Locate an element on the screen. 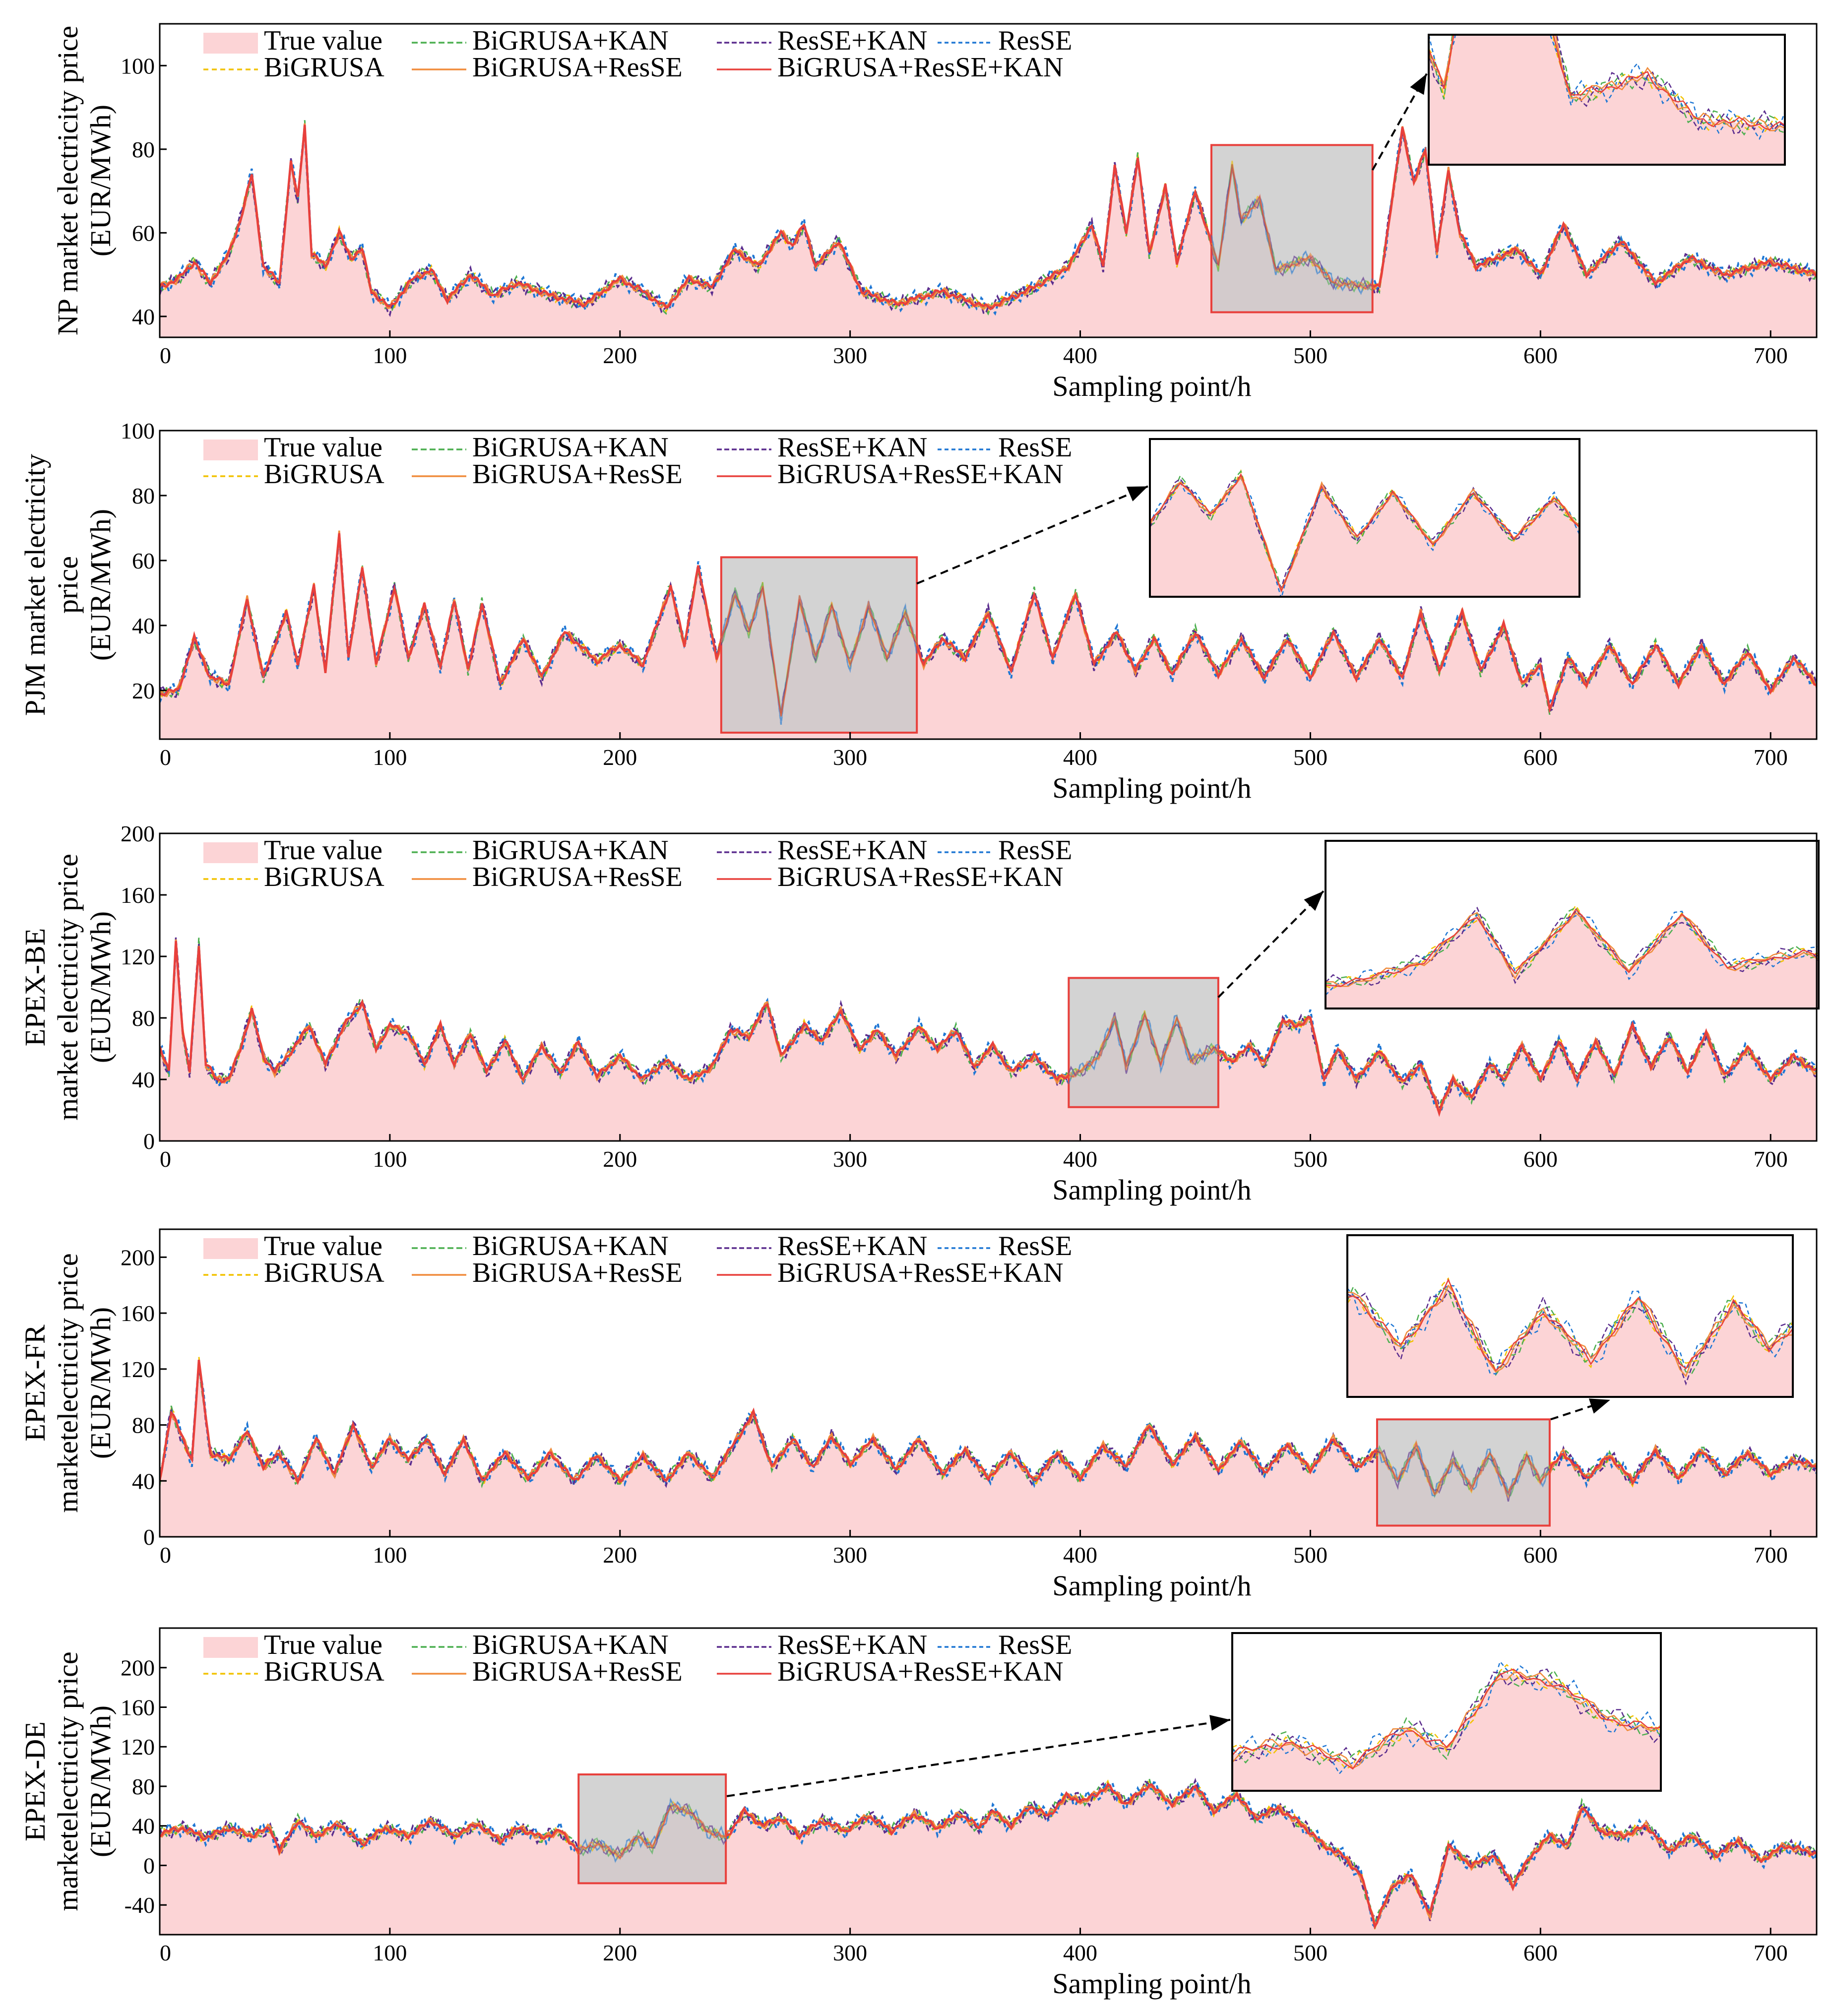  inset-line-full is located at coordinates (1607, 83).